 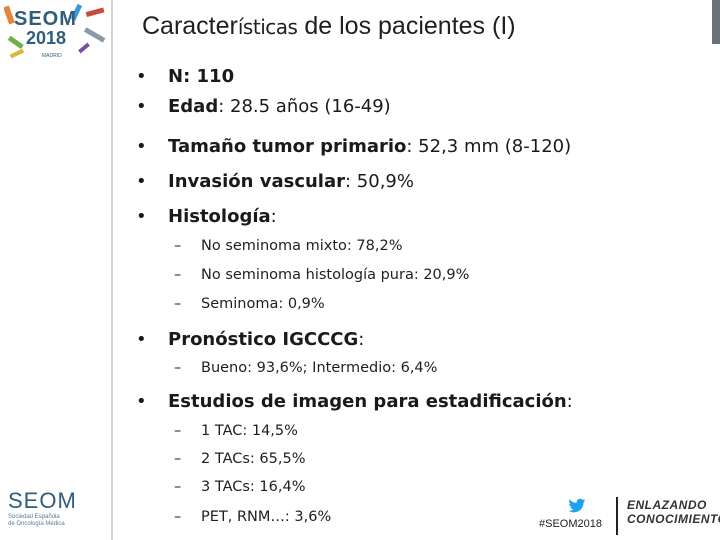 What do you see at coordinates (249, 431) in the screenshot?
I see `sub-item-text: 1 TAC: 14,5%` at bounding box center [249, 431].